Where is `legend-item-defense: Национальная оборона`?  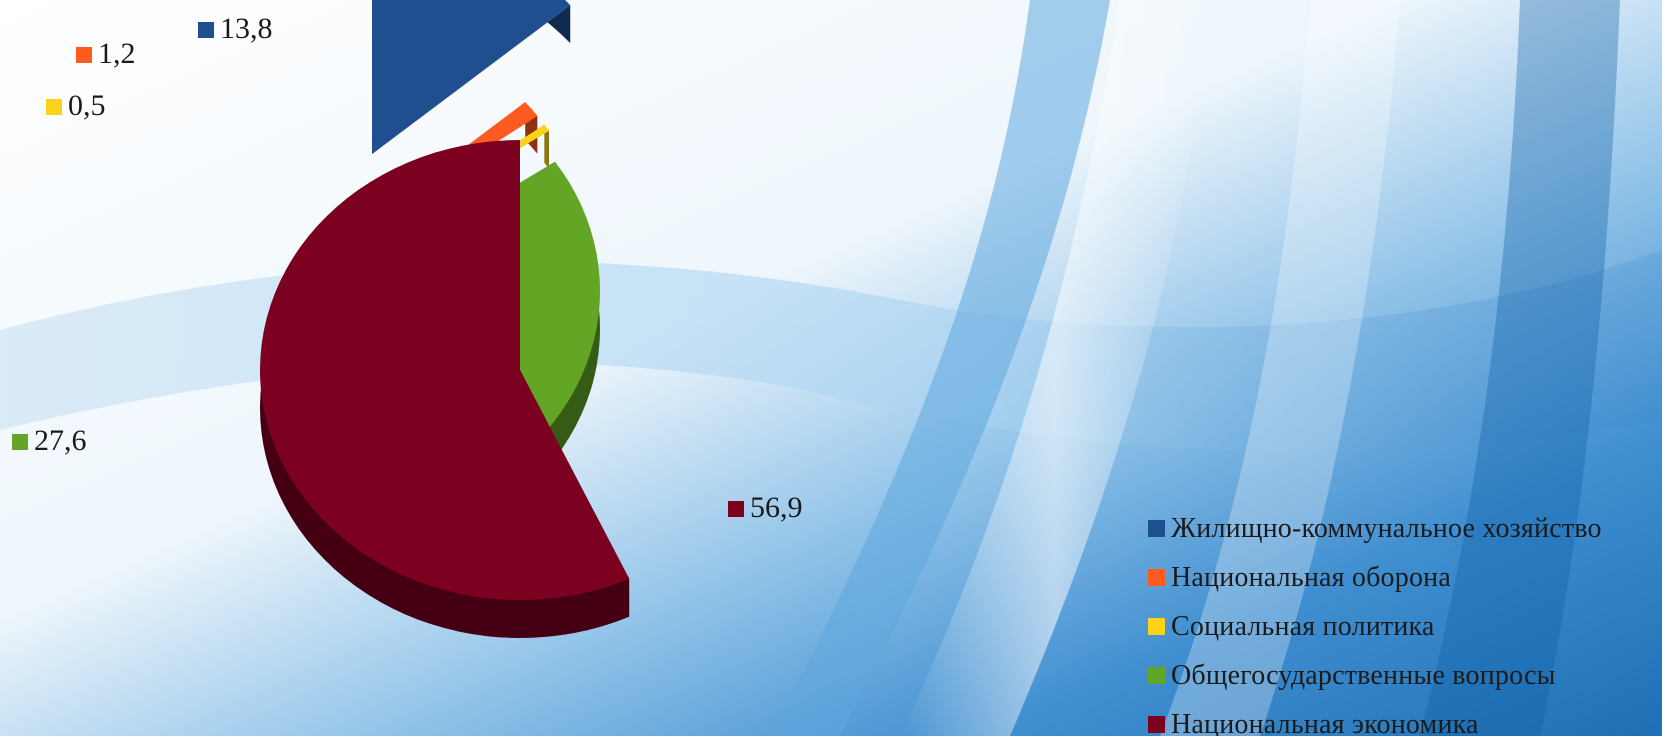 legend-item-defense: Национальная оборона is located at coordinates (1405, 577).